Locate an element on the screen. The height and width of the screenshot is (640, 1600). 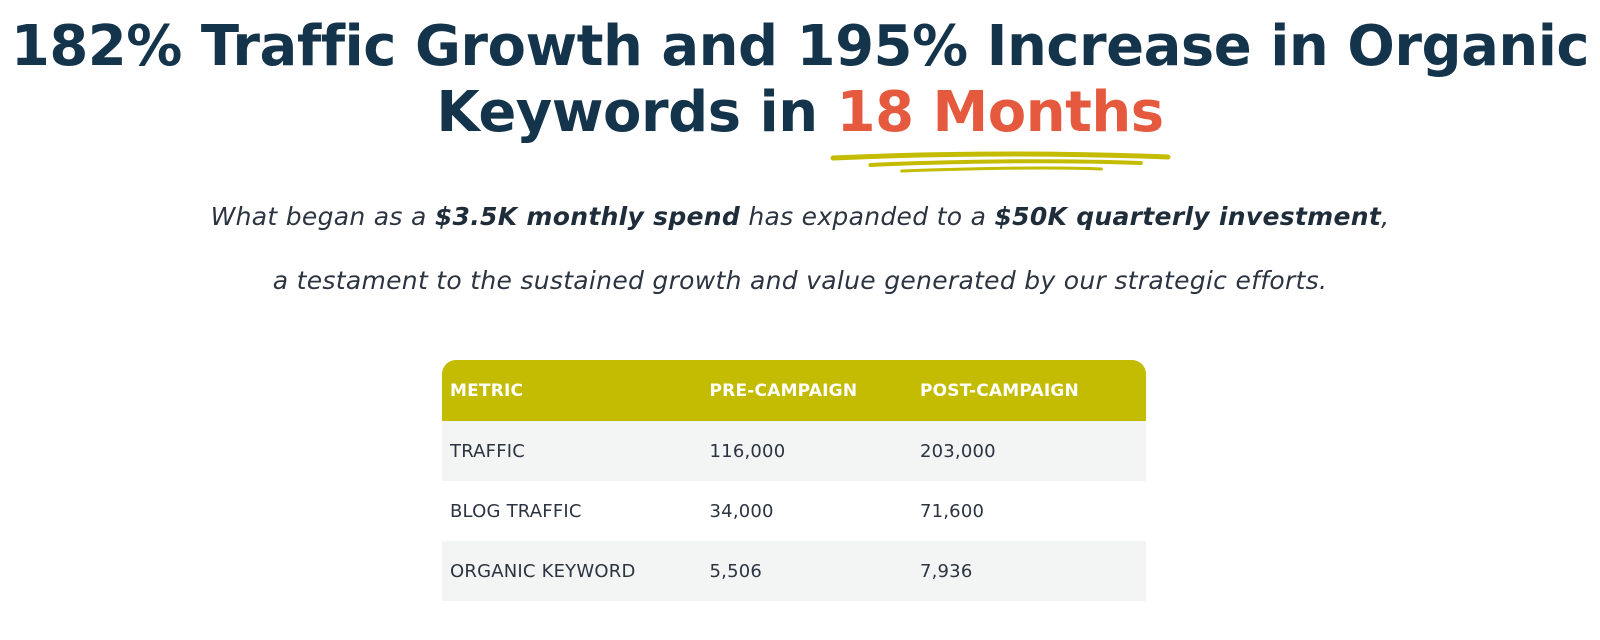
metric-name-cell: ORGANIC KEYWORD is located at coordinates (572, 571).